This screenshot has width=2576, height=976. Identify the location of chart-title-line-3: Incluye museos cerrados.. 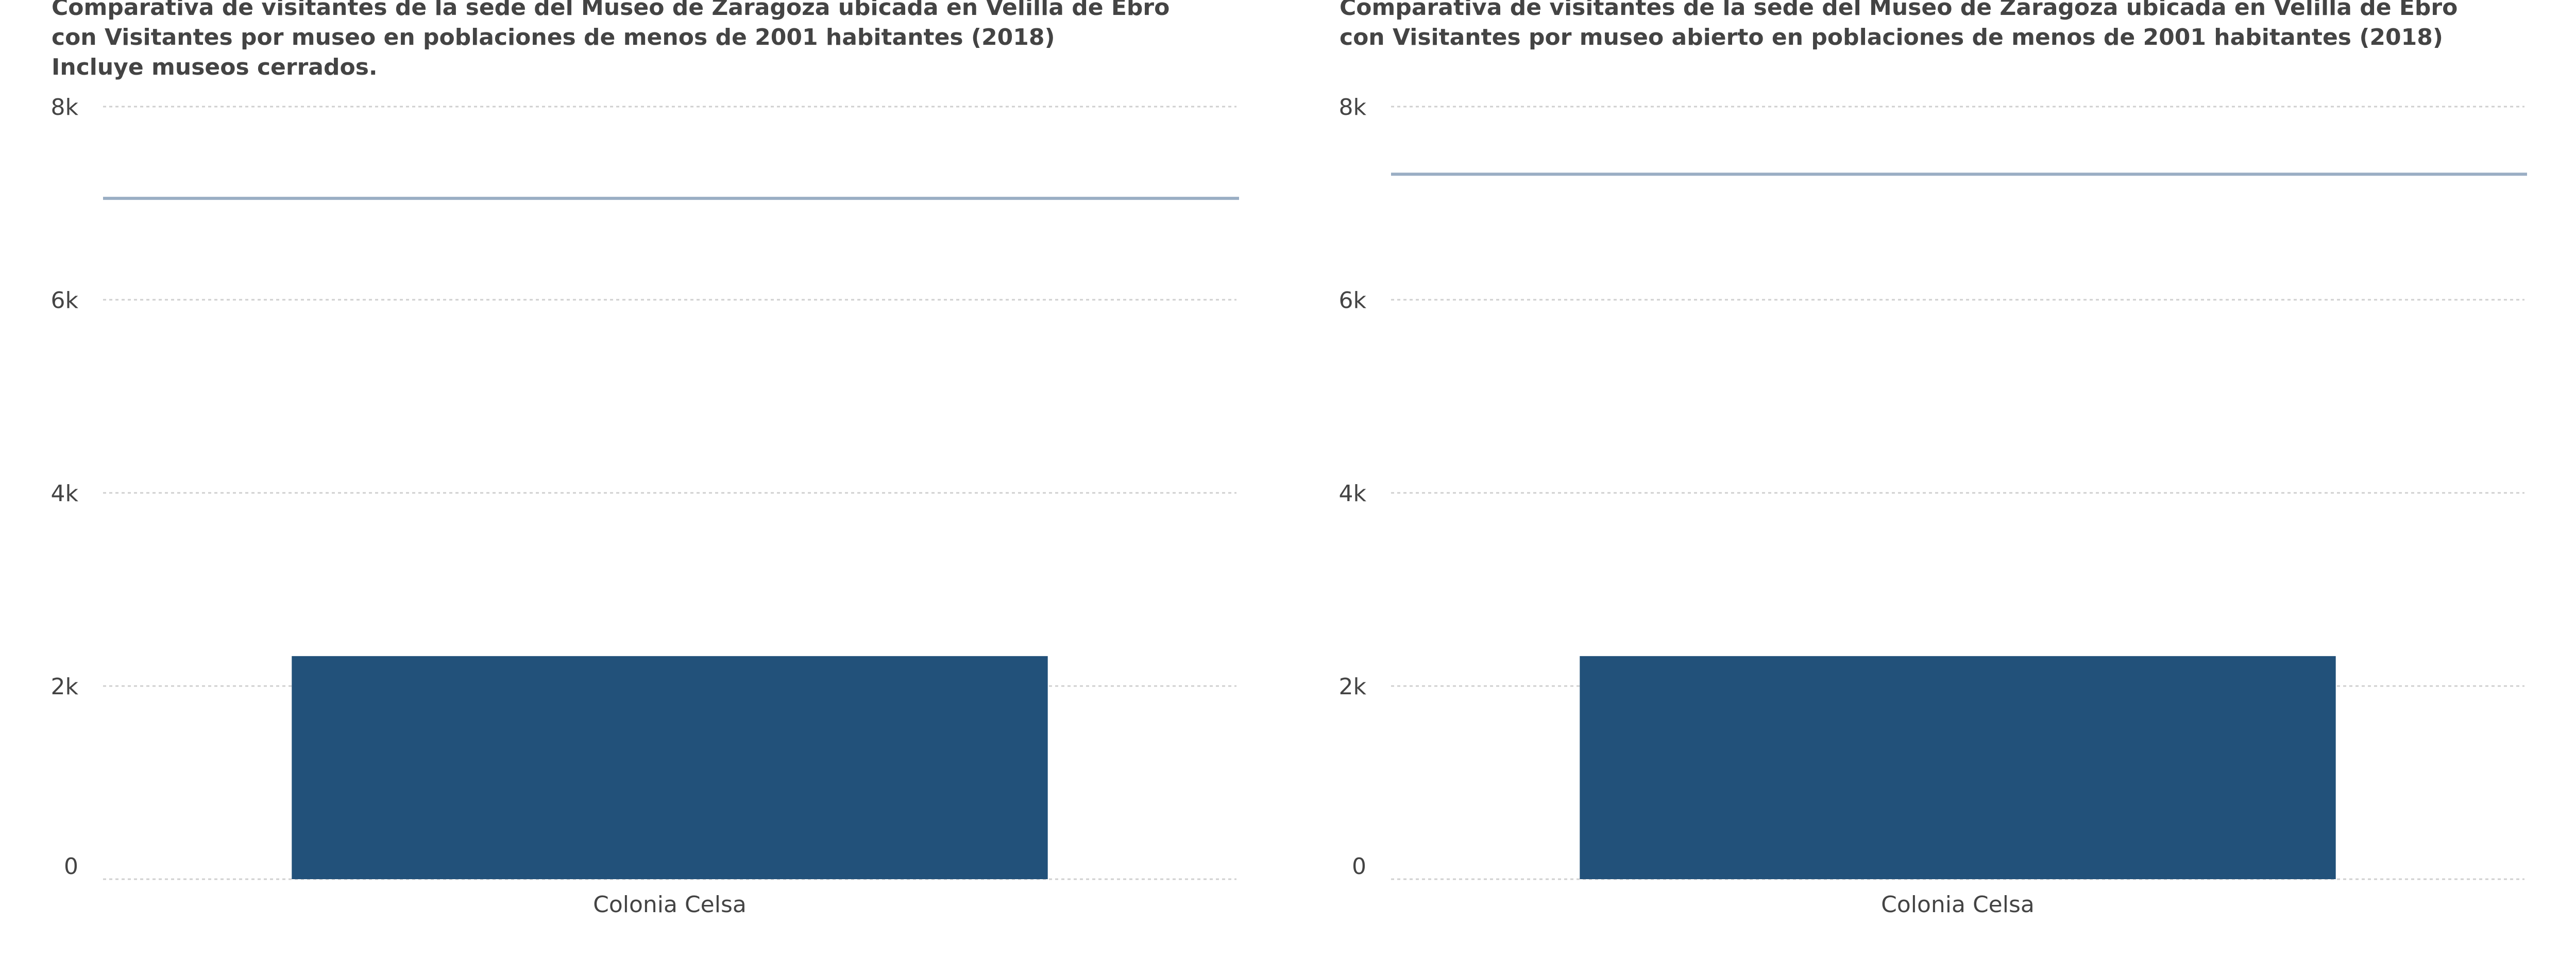
(215, 67).